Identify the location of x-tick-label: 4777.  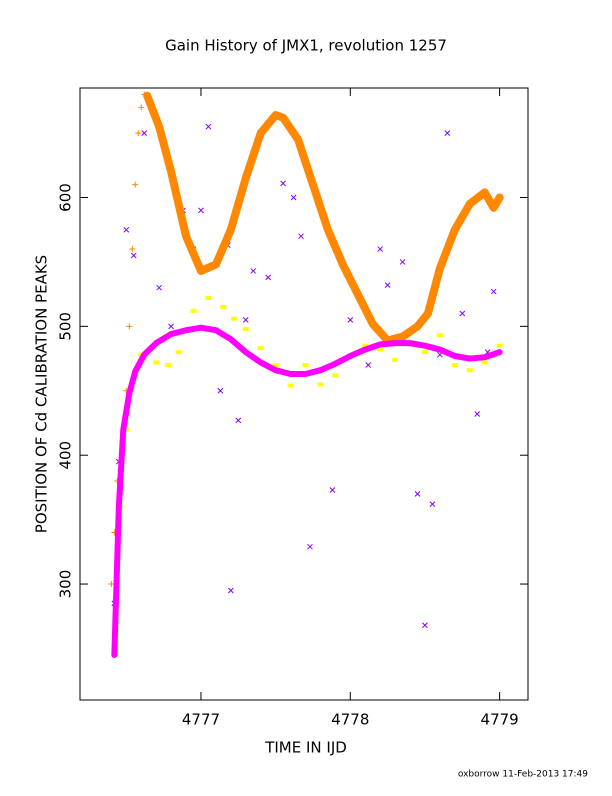
(201, 720).